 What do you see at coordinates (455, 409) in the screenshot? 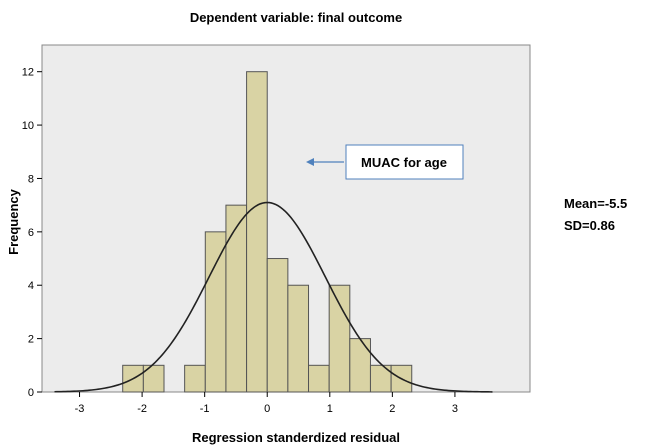
I see `x-tick-label: 3` at bounding box center [455, 409].